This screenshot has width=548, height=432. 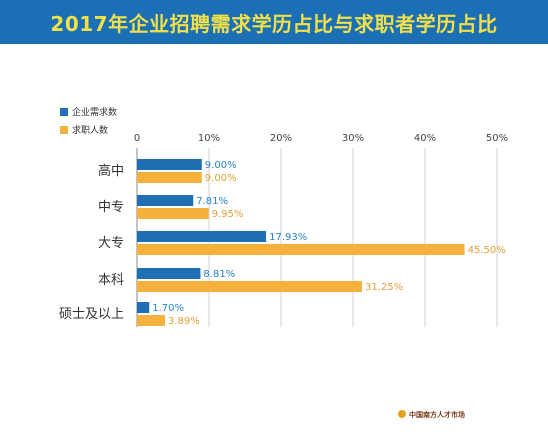 I want to click on category-label: 本科, so click(x=111, y=280).